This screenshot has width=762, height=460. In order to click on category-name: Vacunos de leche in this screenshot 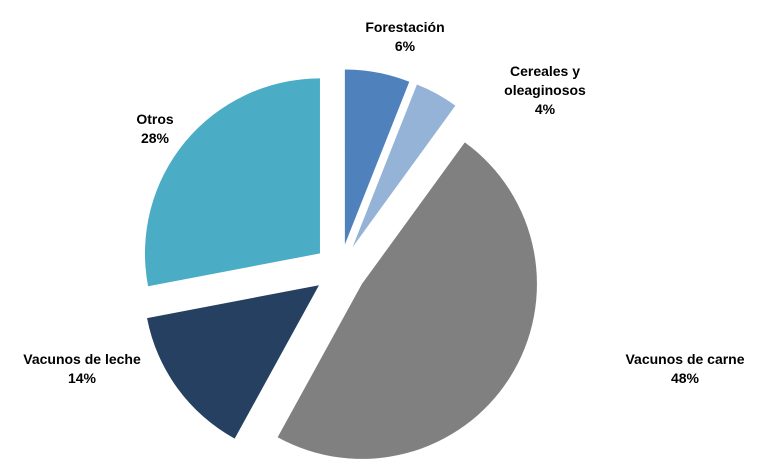, I will do `click(82, 359)`.